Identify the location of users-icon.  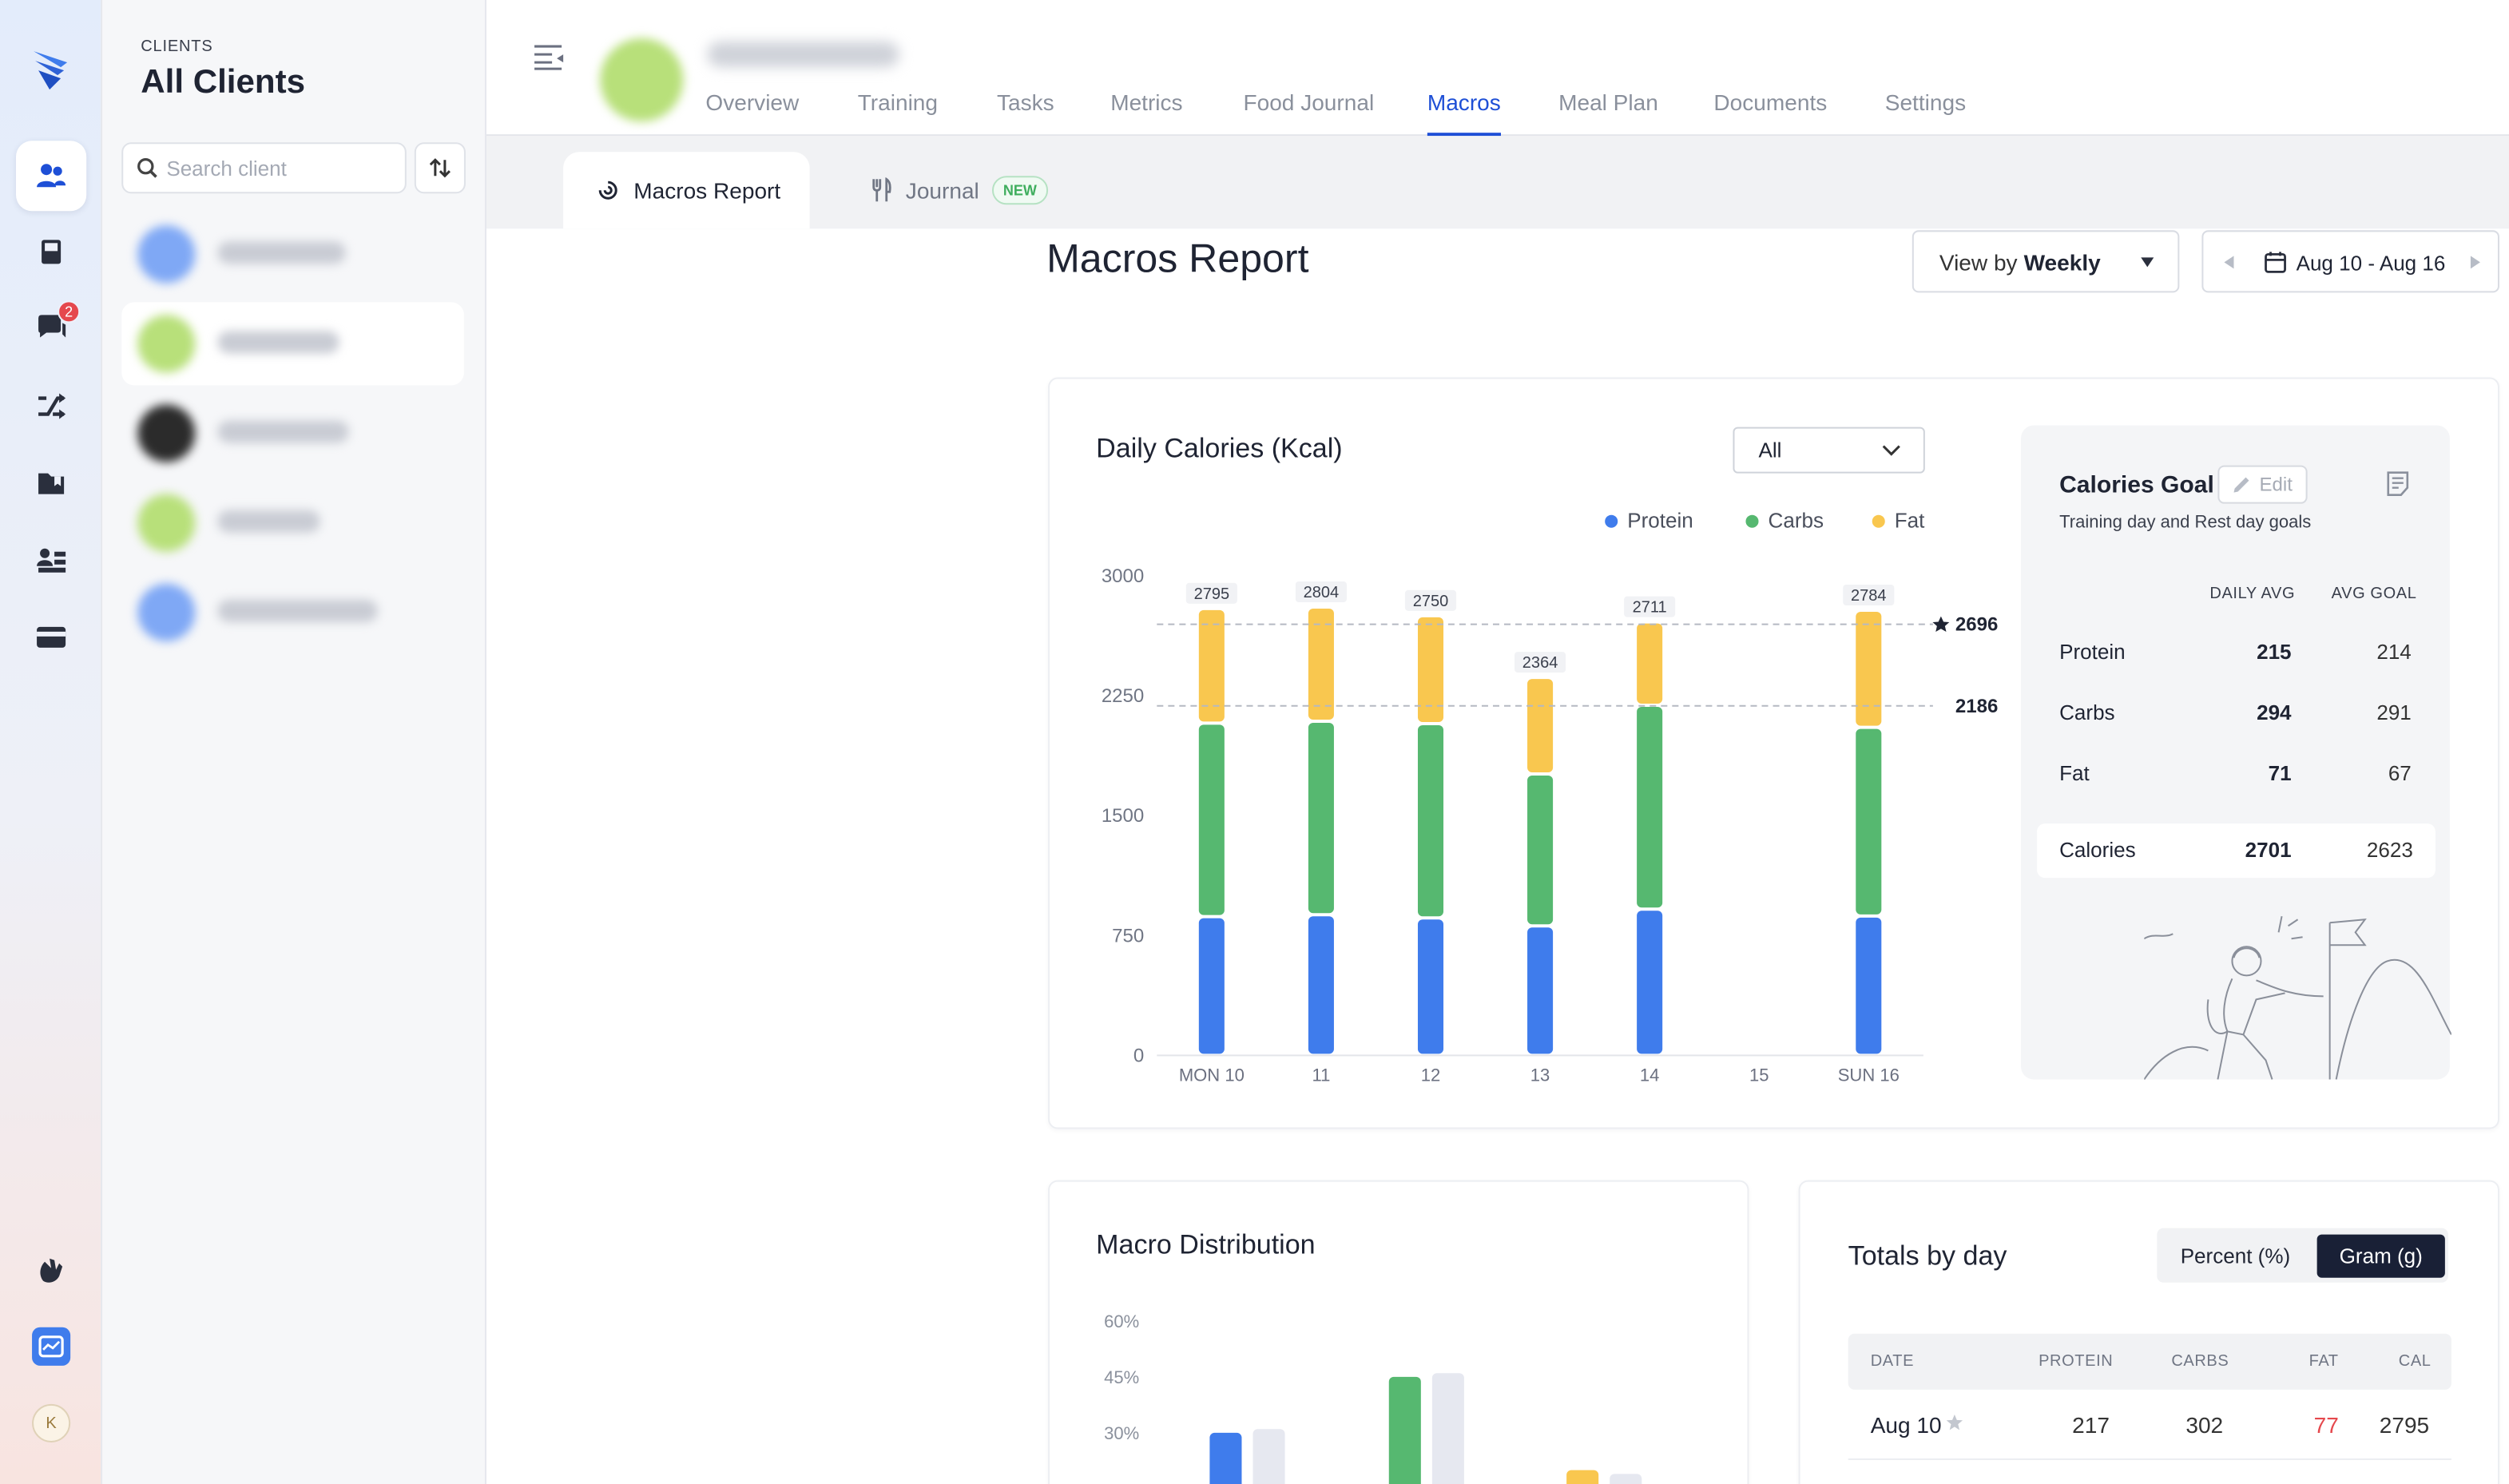
(51, 176).